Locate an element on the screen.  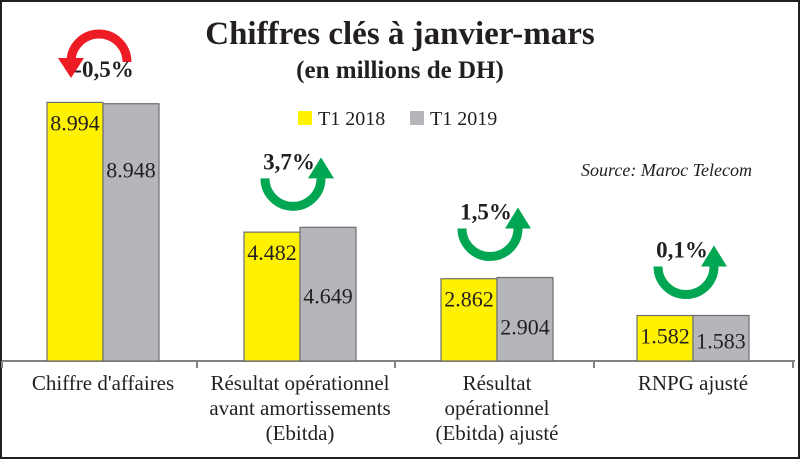
chart-subtitle: (en millions de DH) is located at coordinates (400, 70).